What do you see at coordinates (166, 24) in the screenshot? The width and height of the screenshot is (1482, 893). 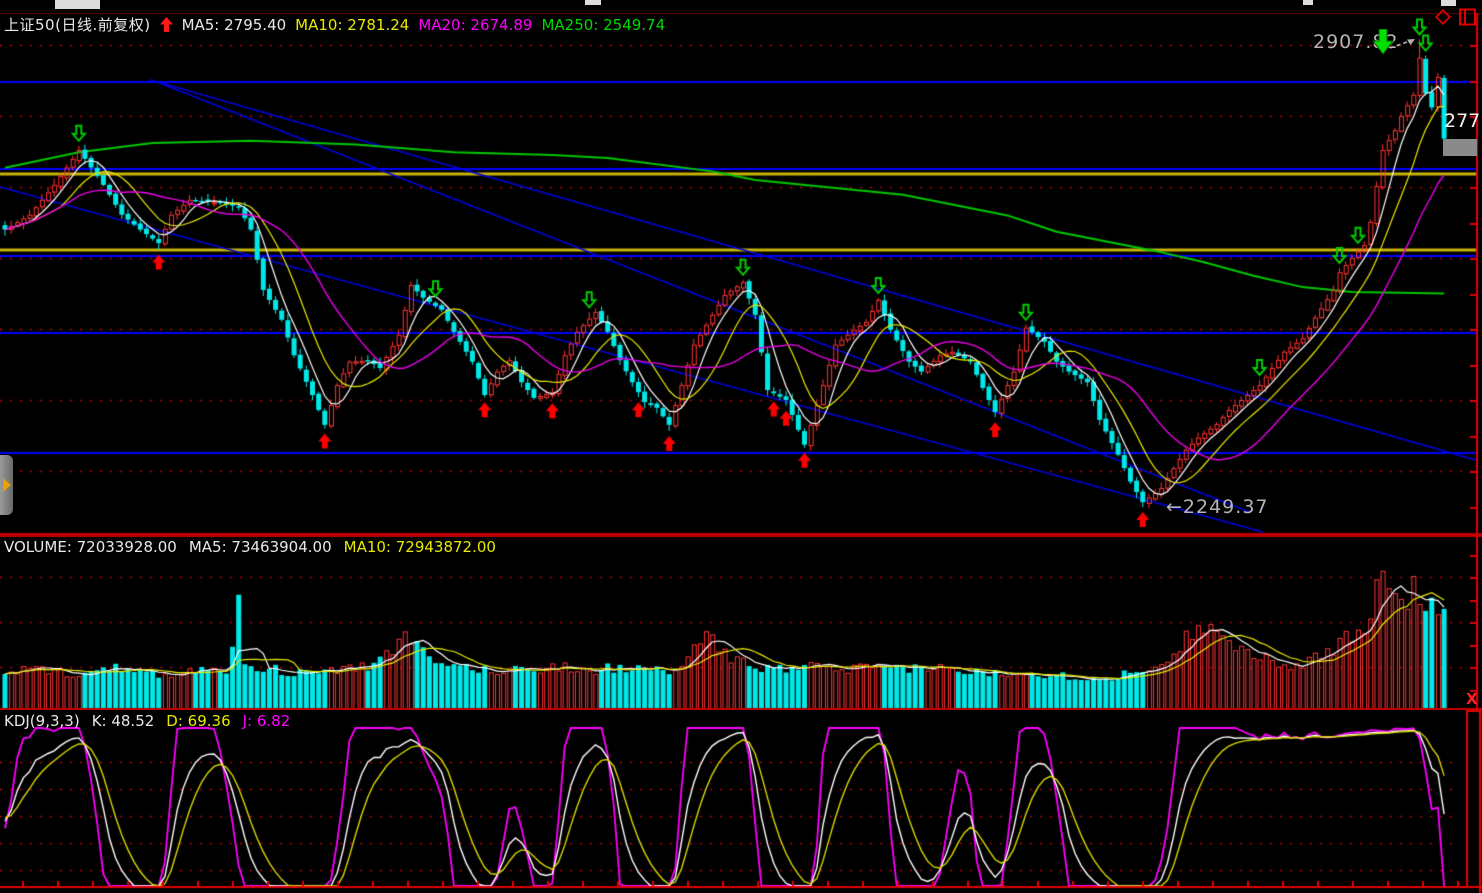 I see `up-arrow-icon` at bounding box center [166, 24].